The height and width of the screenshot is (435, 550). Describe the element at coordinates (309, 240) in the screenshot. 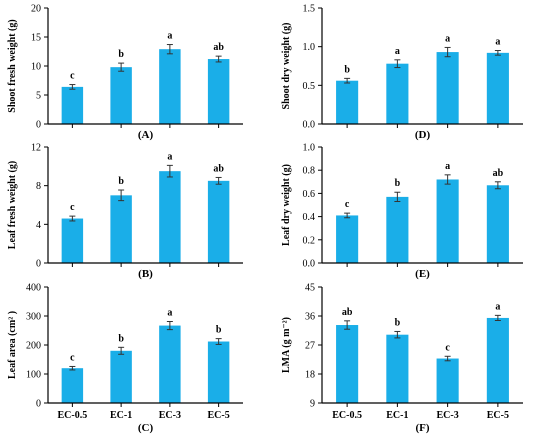

I see `y-tick-label: 0.2` at that location.